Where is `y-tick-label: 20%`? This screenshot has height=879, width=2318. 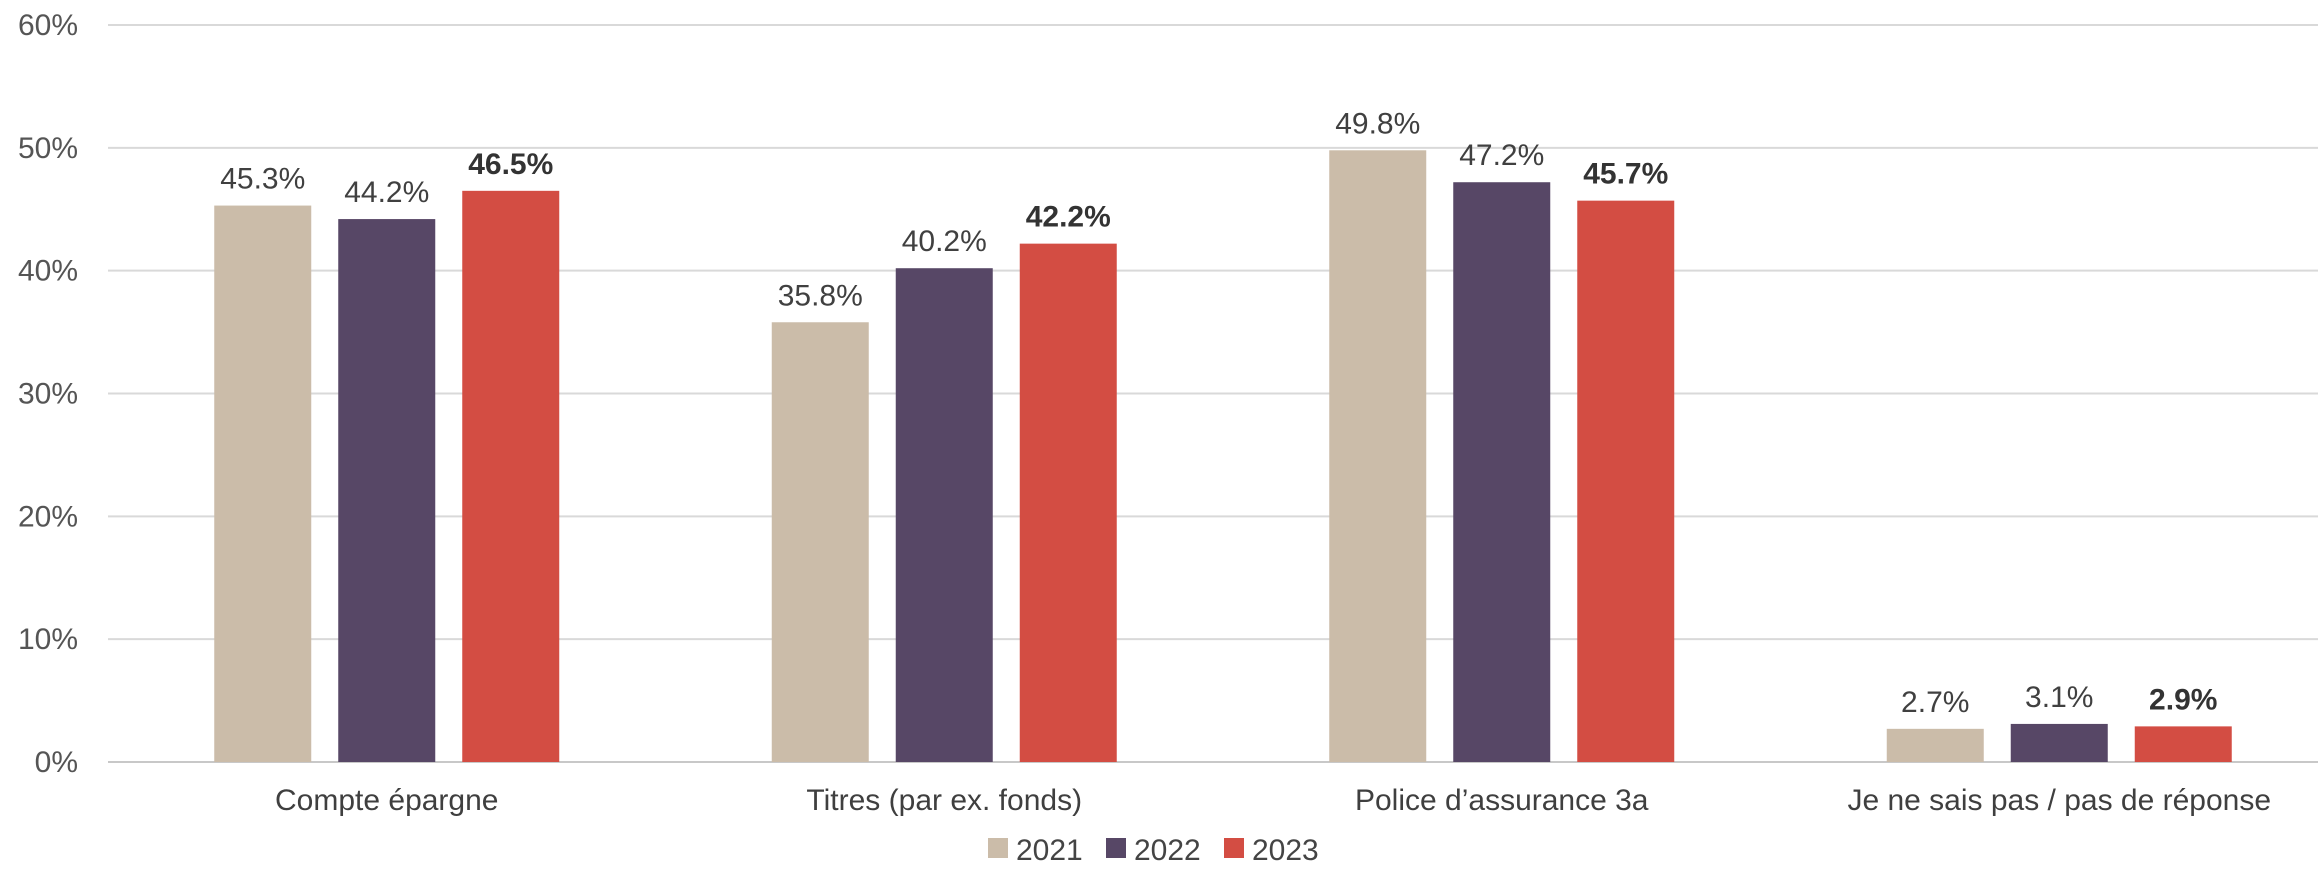
y-tick-label: 20% is located at coordinates (48, 516).